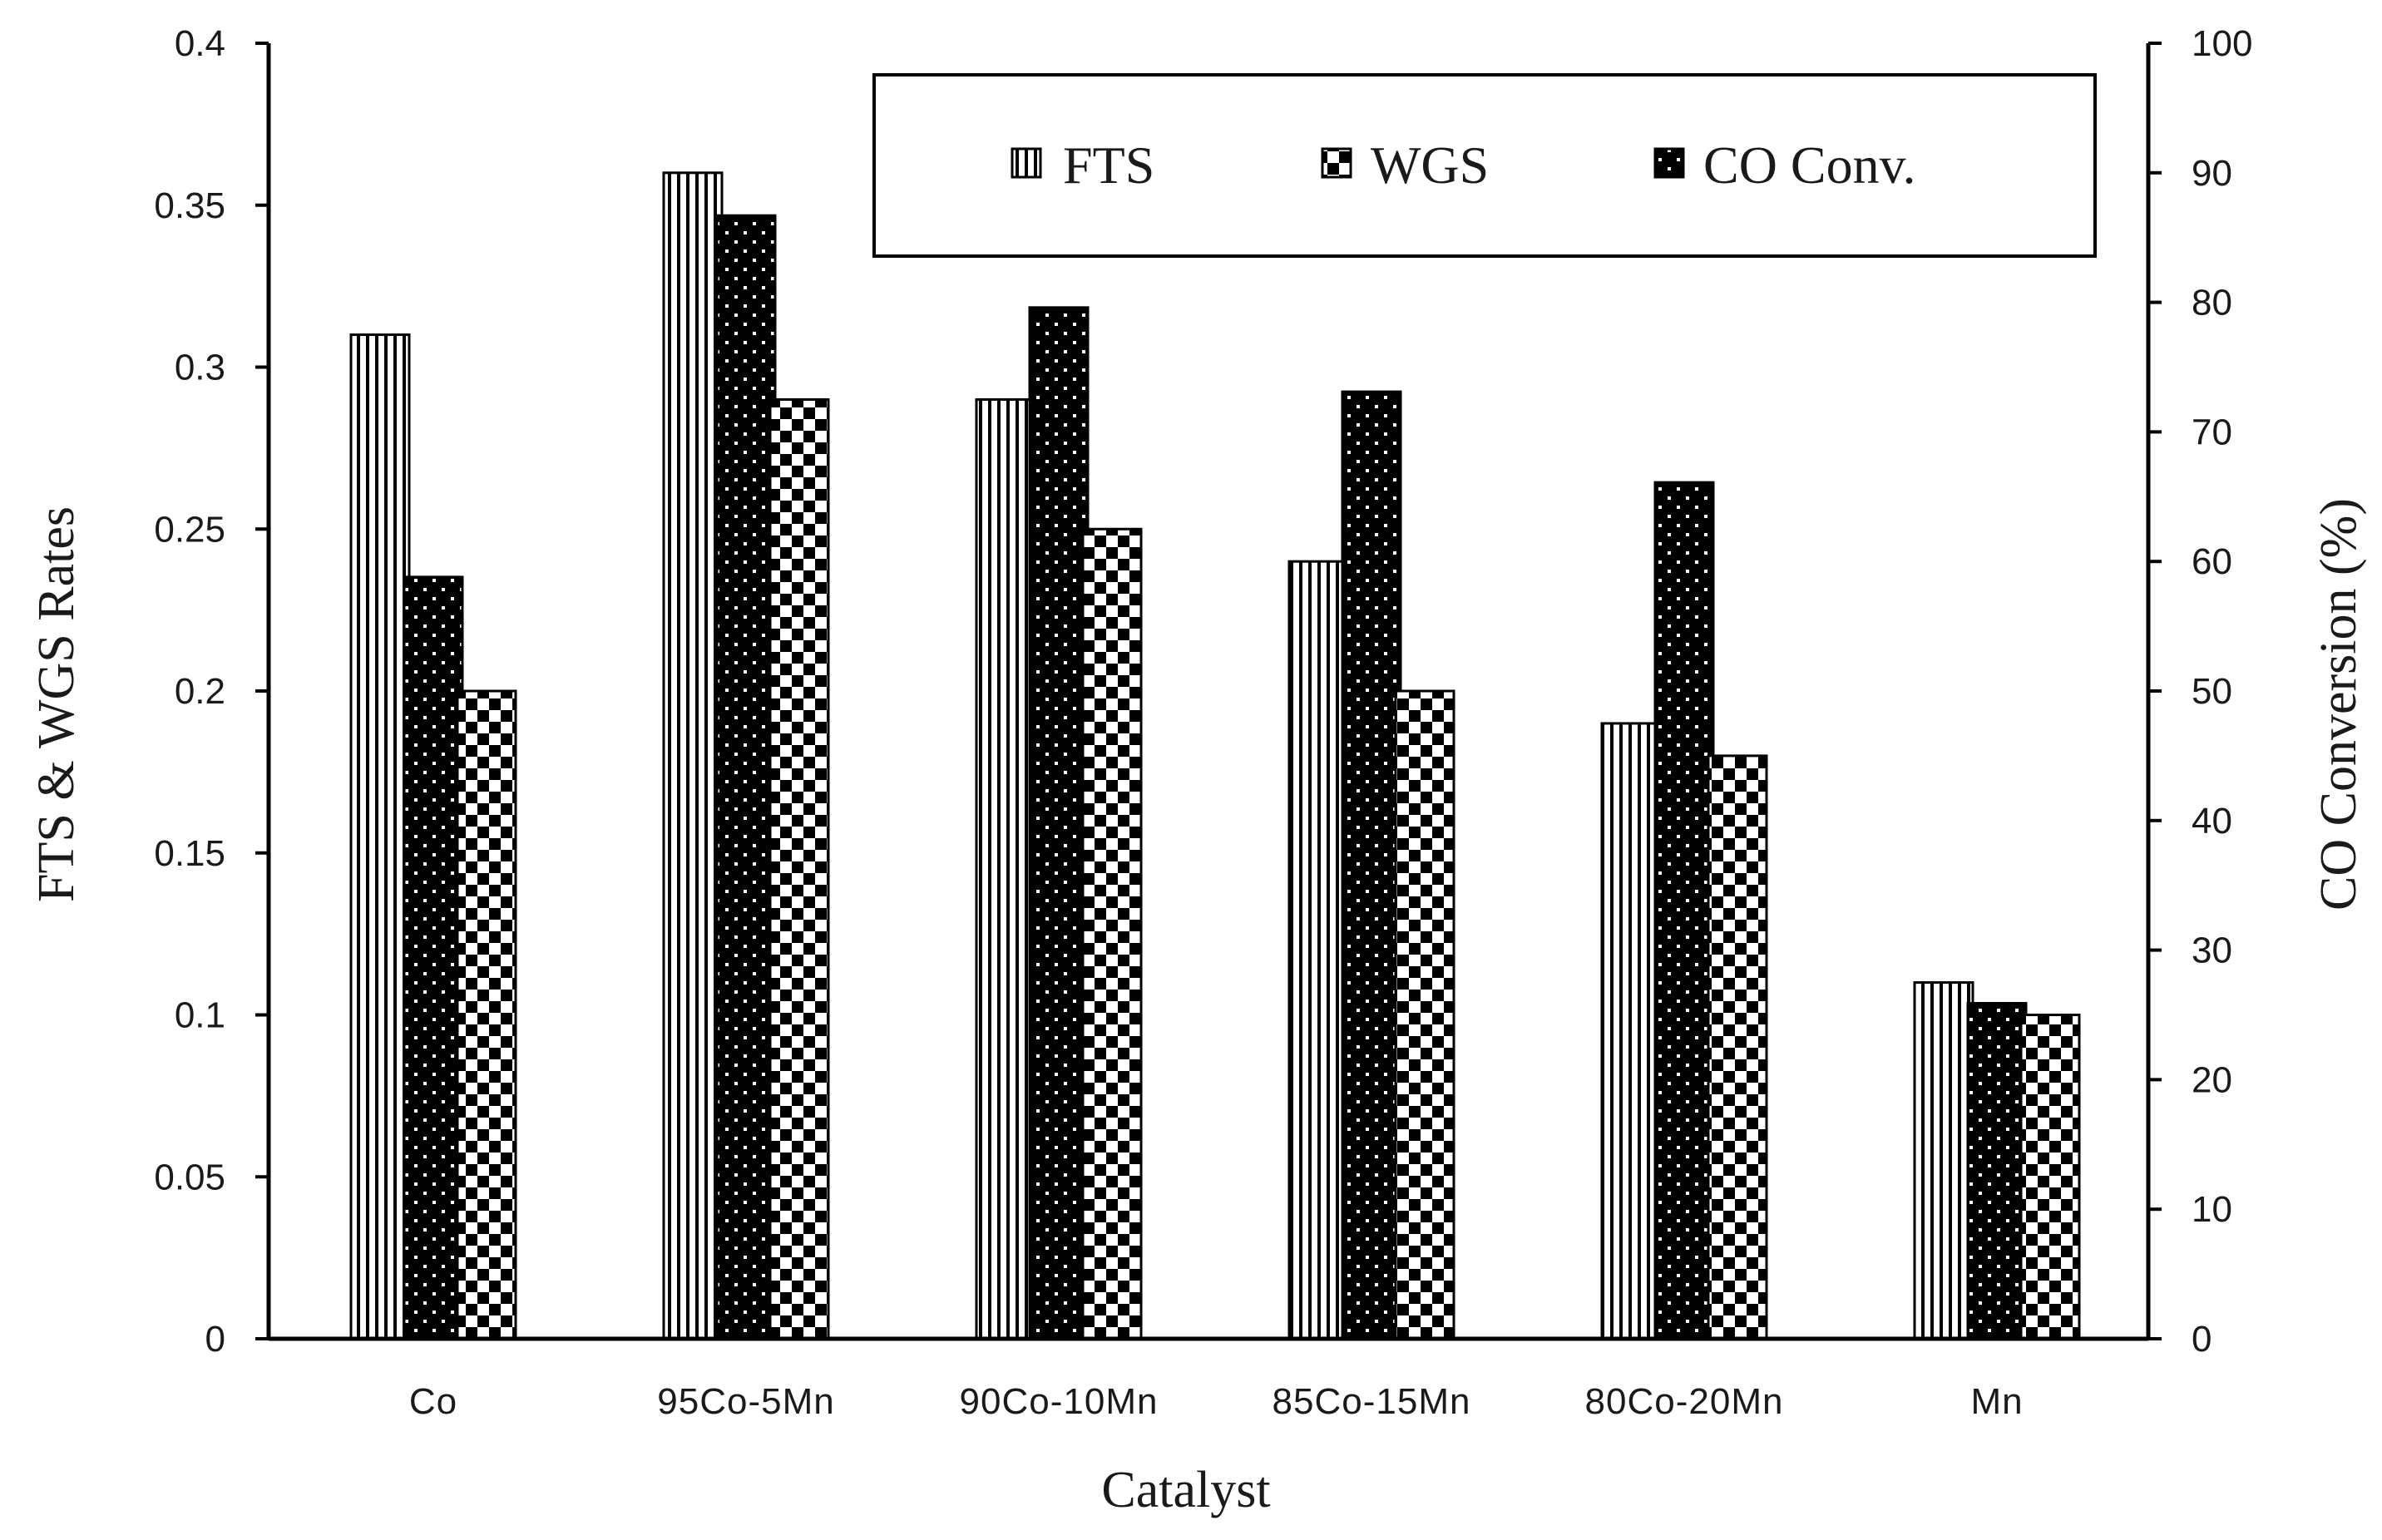  I want to click on left-tick-label: 0.15, so click(189, 853).